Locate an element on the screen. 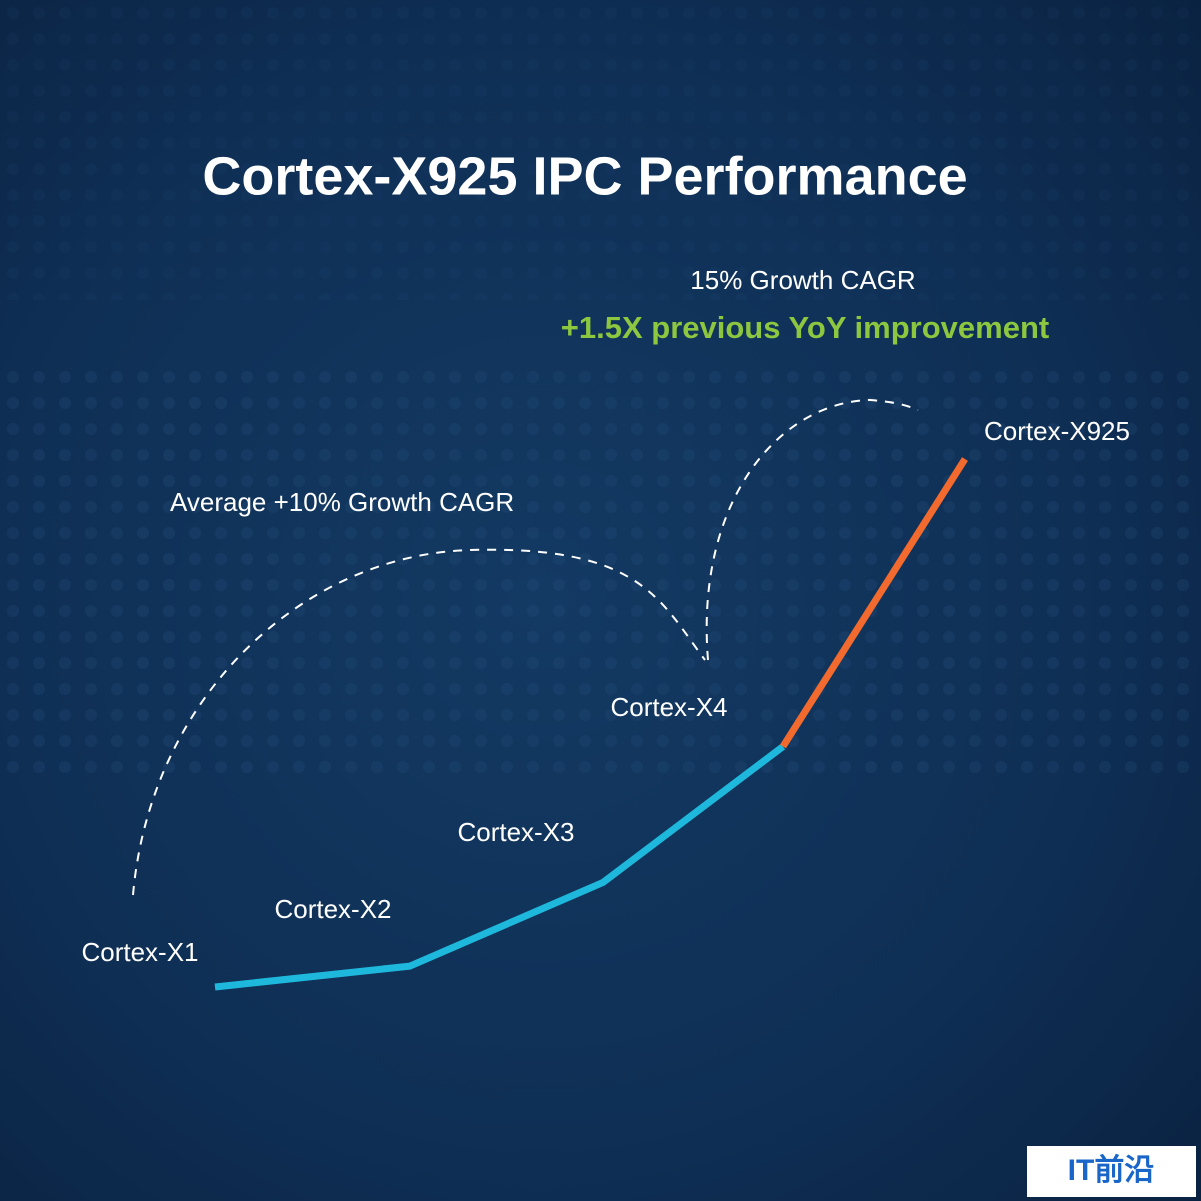 Image resolution: width=1201 pixels, height=1201 pixels. annotation: +1.5X previous YoY improvement is located at coordinates (805, 327).